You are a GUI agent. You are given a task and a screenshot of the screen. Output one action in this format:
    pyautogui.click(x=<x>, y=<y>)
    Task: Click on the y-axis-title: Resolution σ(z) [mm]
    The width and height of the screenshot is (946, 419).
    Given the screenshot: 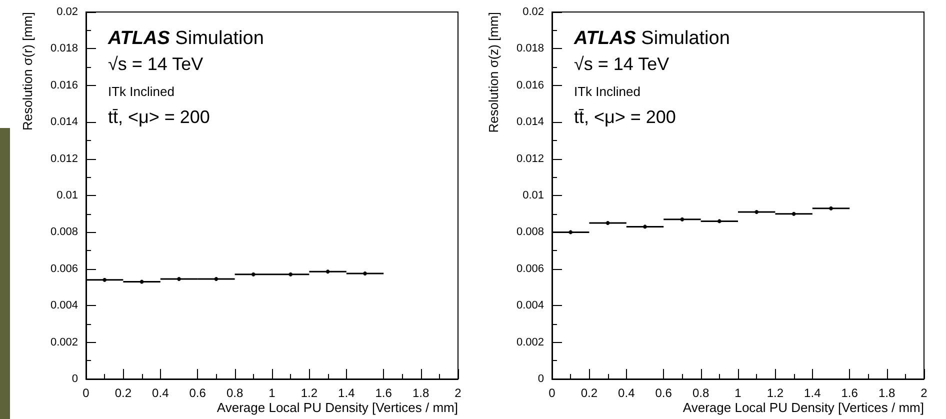 What is the action you would take?
    pyautogui.click(x=493, y=72)
    